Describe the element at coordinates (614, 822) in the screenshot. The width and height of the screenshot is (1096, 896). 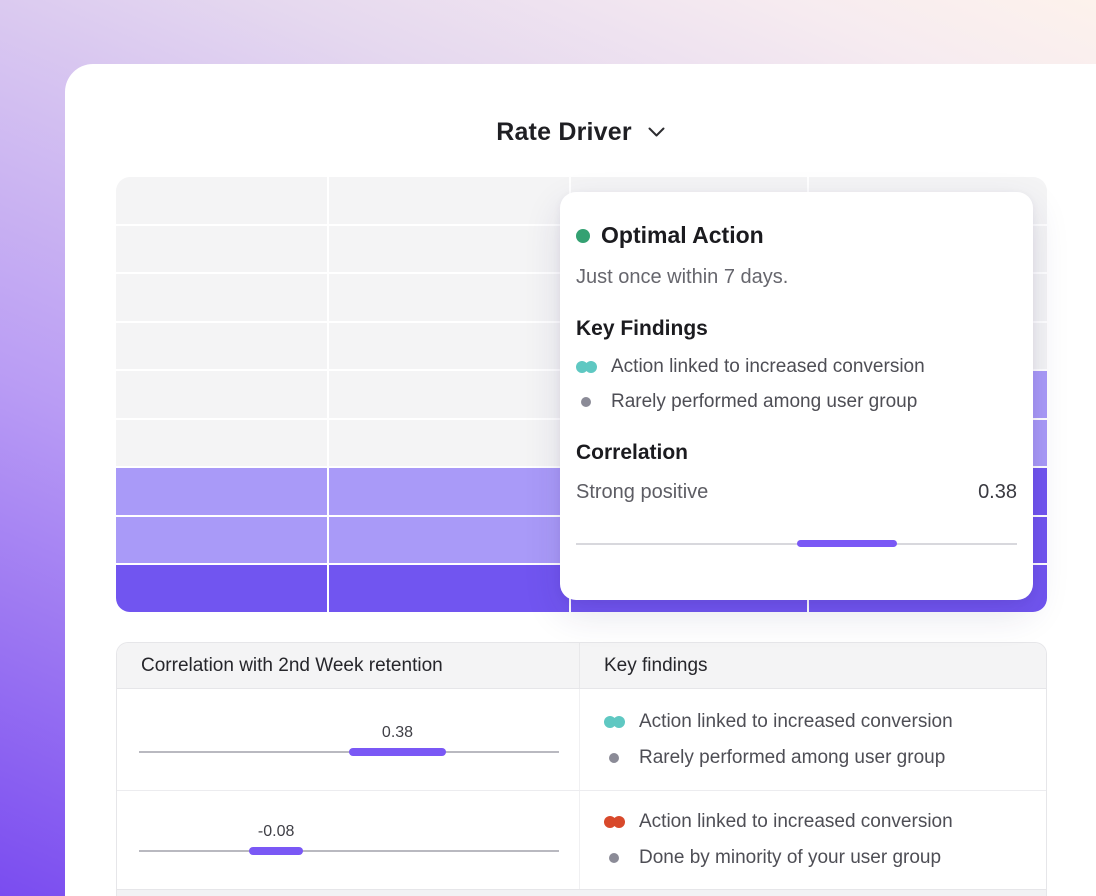
I see `red-double-dot-icon` at that location.